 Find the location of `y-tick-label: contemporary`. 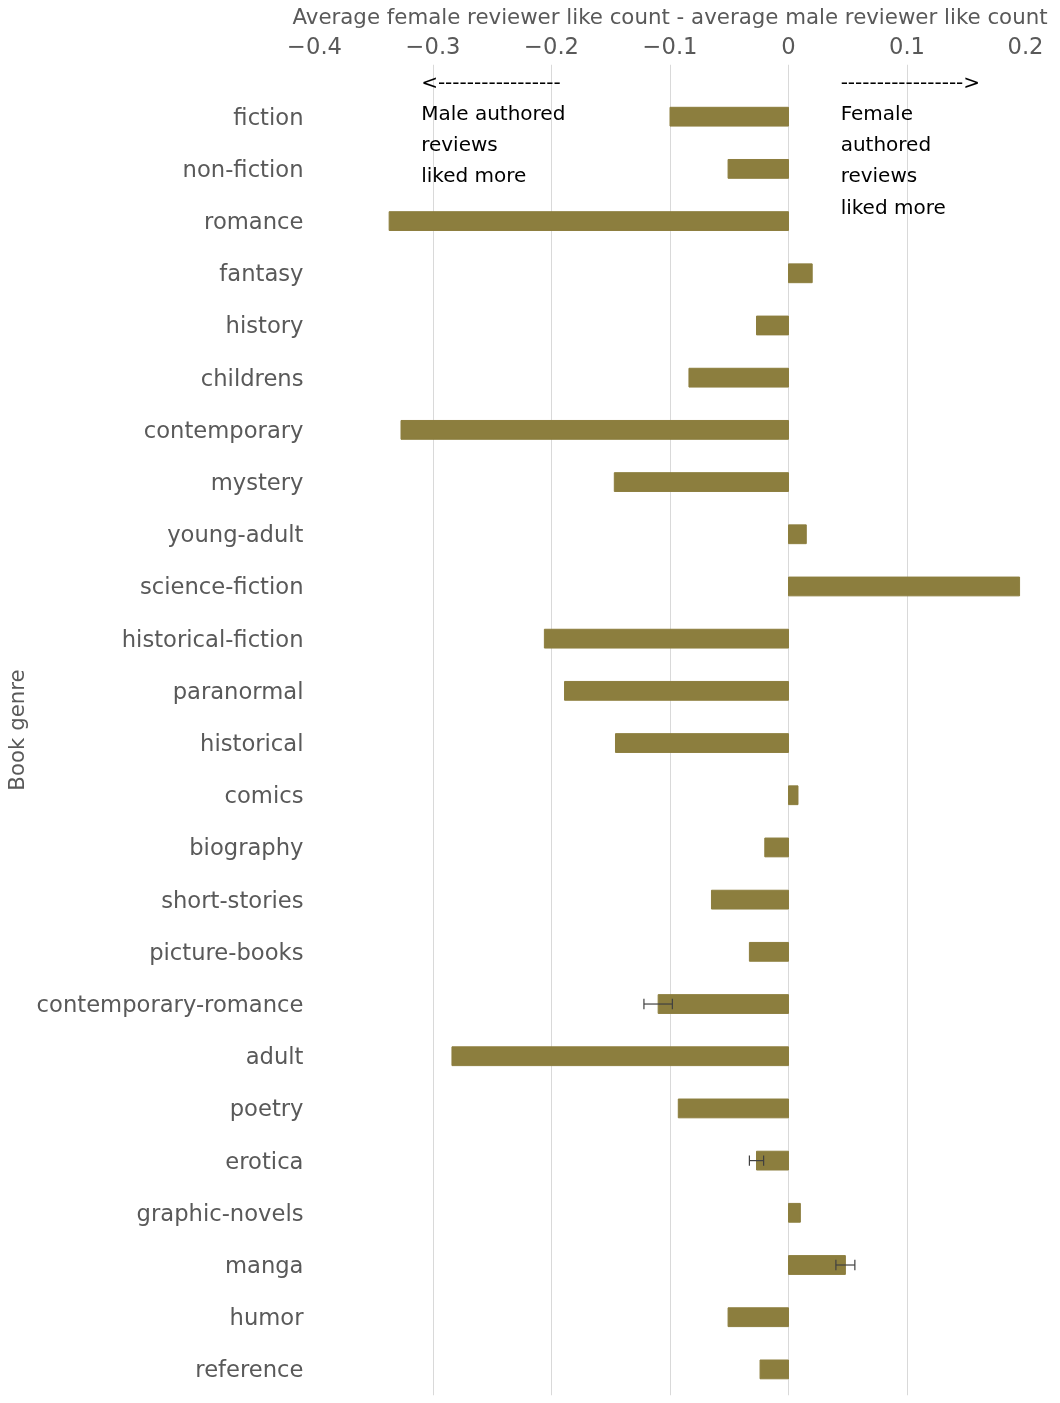

y-tick-label: contemporary is located at coordinates (223, 429).